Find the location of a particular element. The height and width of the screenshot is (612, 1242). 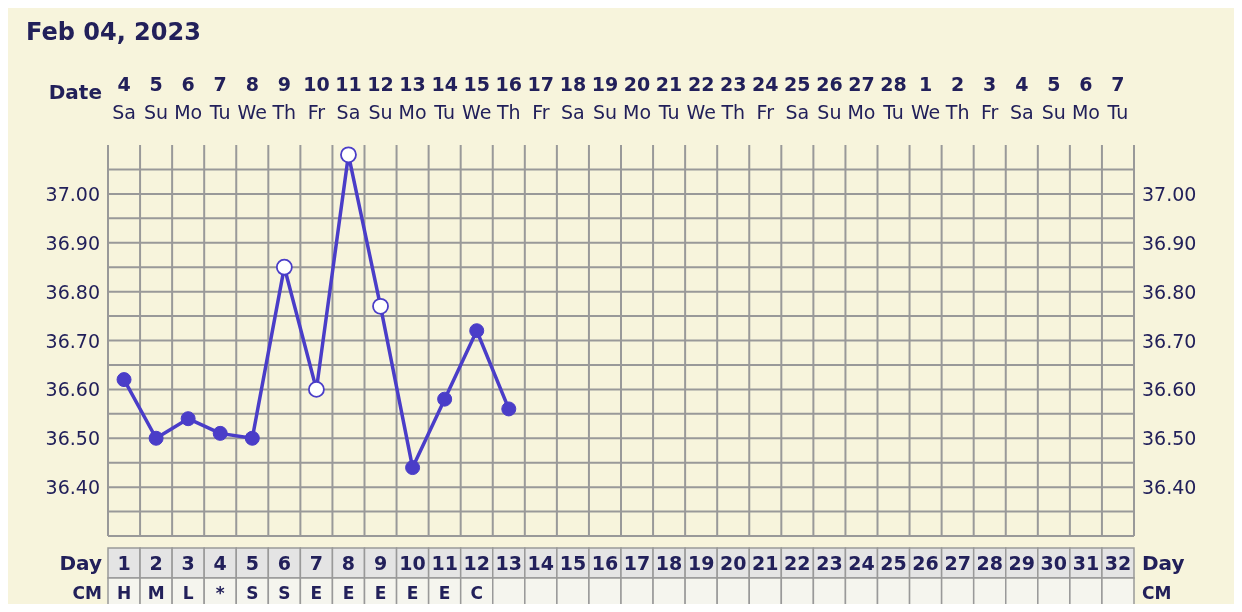

x-tick-label: 9 is located at coordinates (380, 563).